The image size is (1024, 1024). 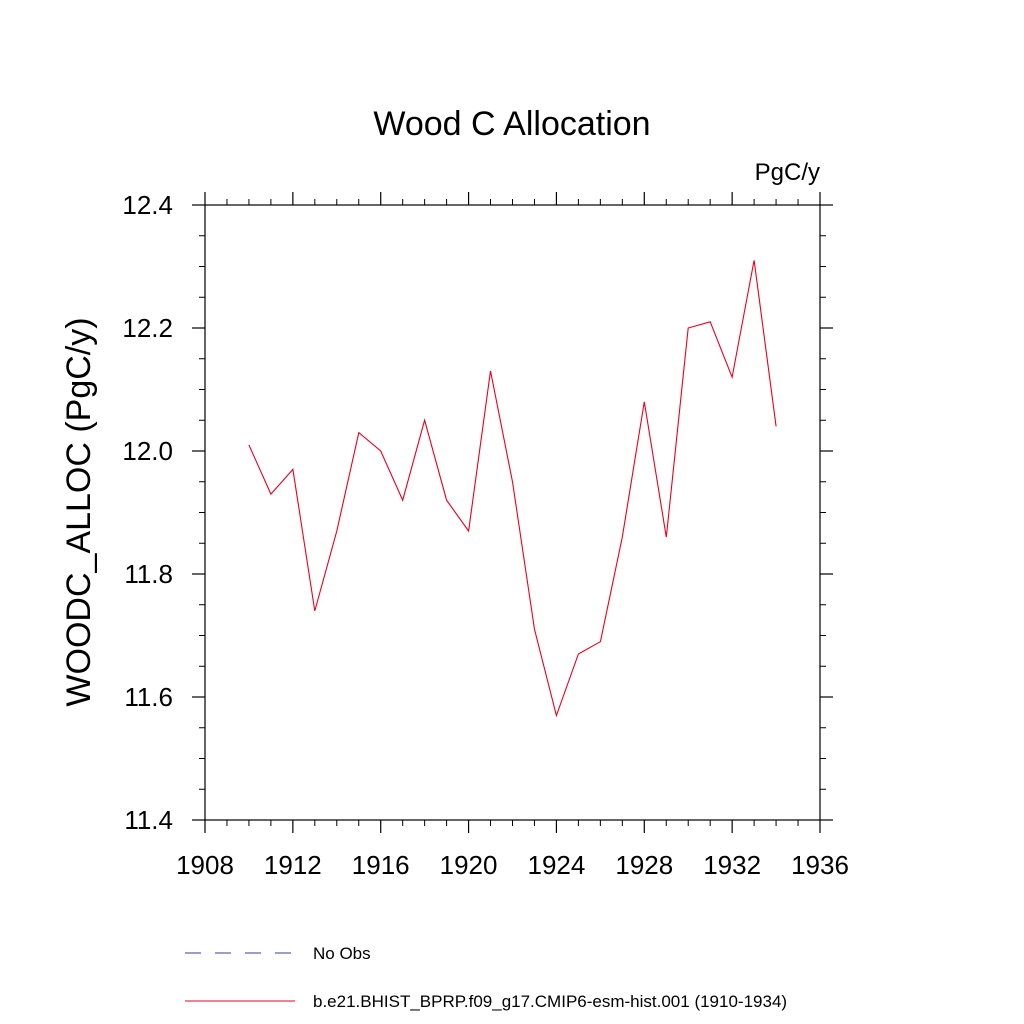 I want to click on x-tick-labels: 1908 1912 1916 1920 1924 1928 1932 1936, so click(x=512, y=865).